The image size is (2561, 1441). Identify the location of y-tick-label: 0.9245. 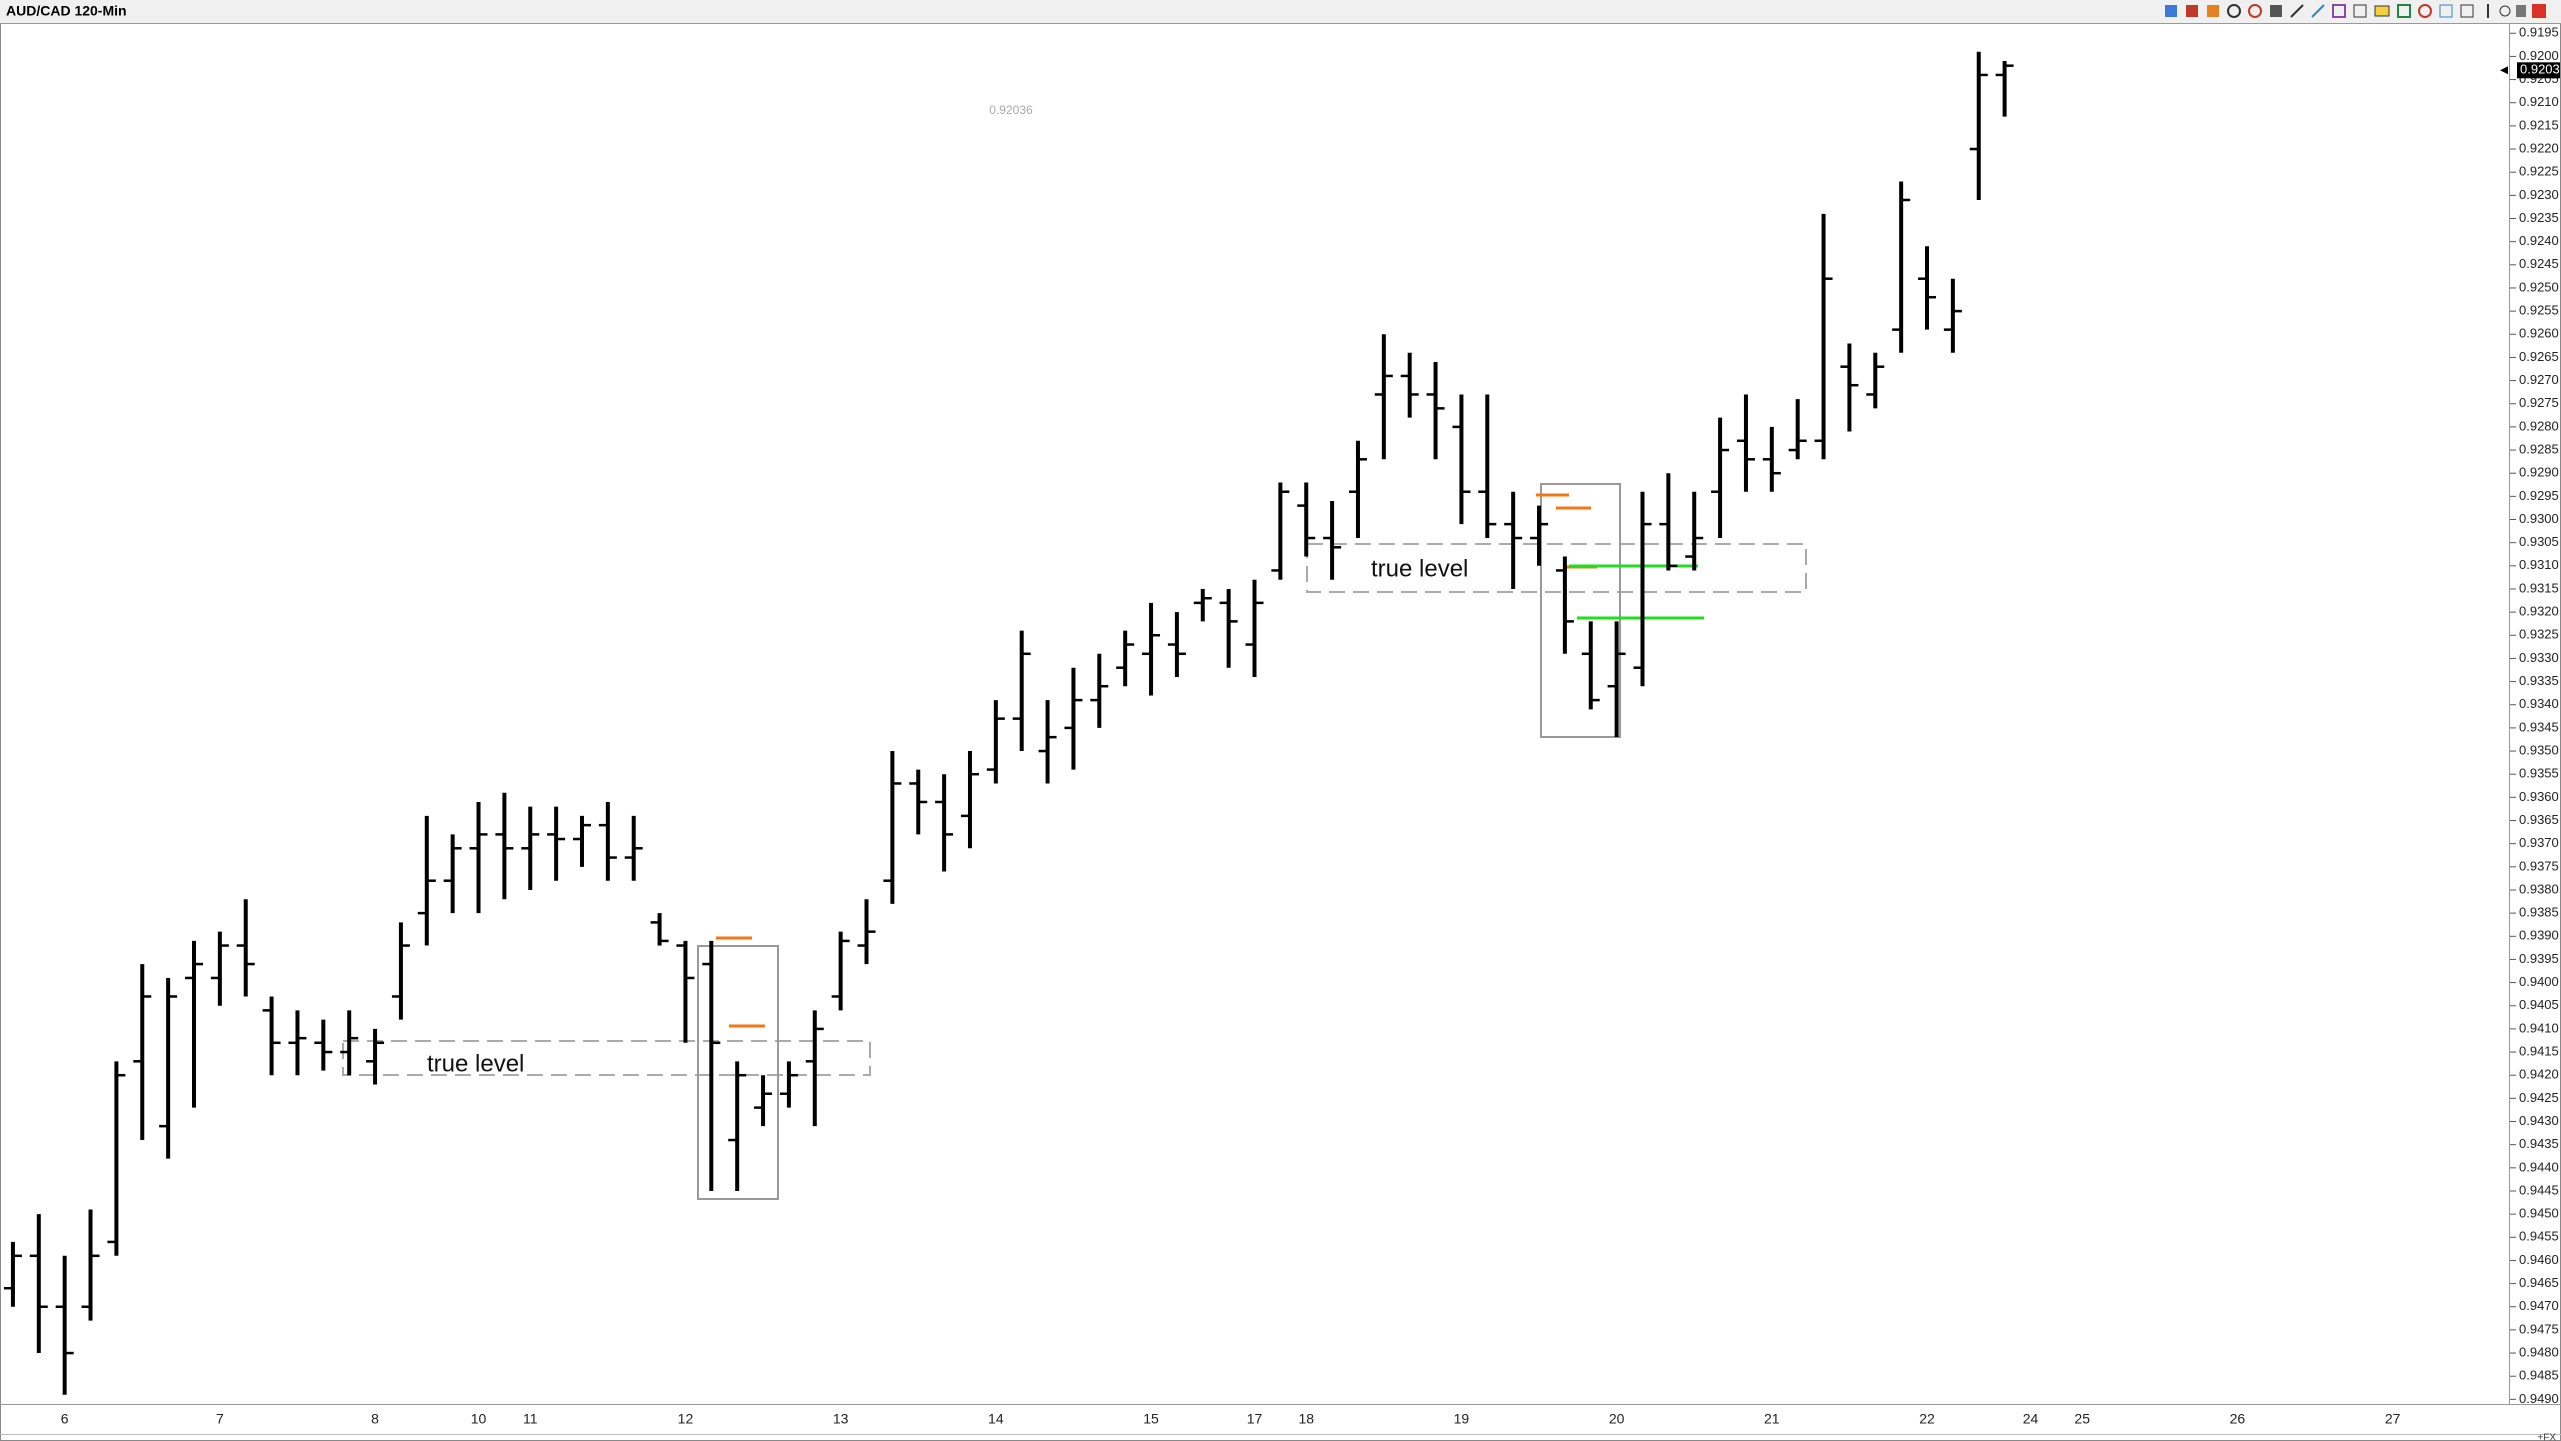
(2539, 263).